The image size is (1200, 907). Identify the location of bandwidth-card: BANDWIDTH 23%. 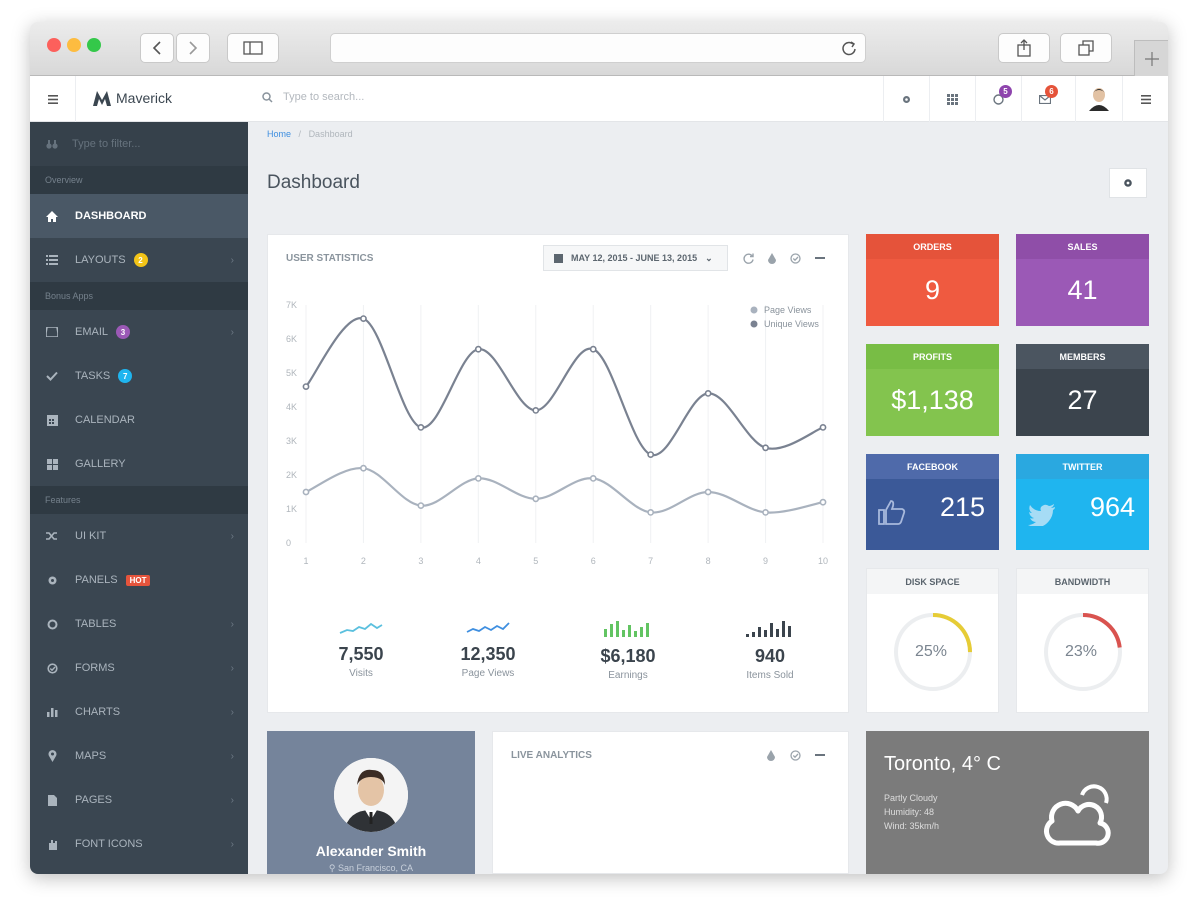
(1082, 640).